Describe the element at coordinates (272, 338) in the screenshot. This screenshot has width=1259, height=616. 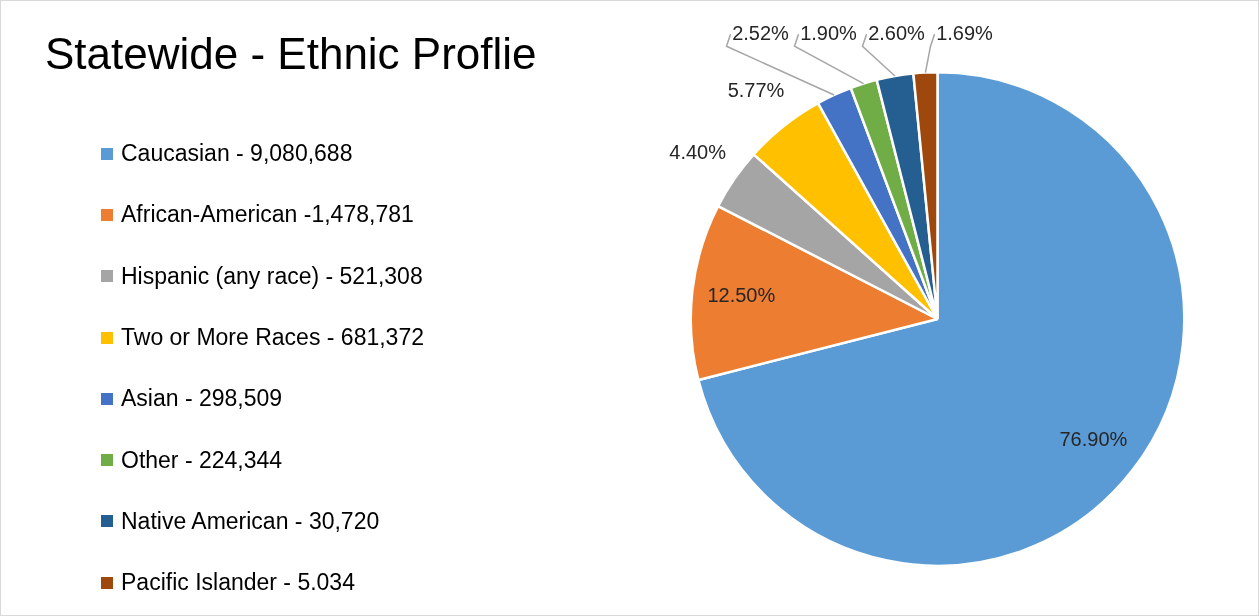
I see `legend-label: Two or More Races - 681,372` at that location.